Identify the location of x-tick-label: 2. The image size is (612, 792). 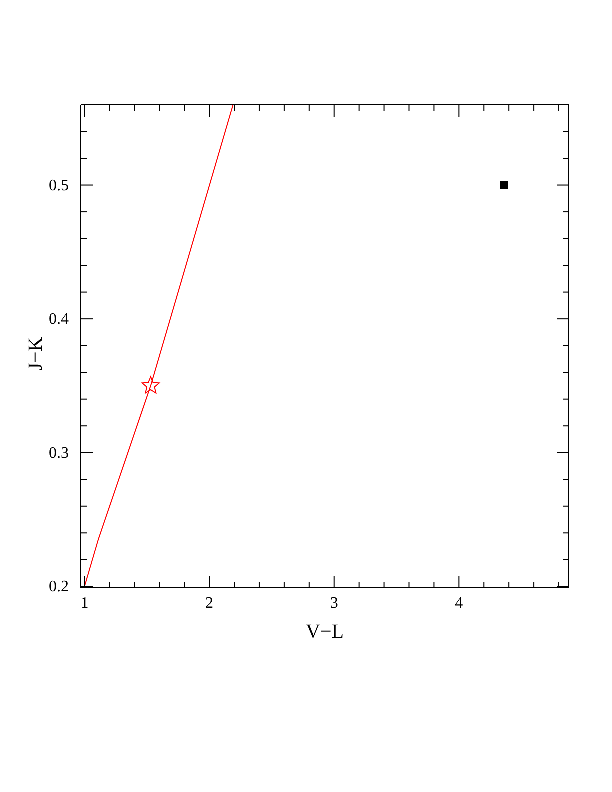
(210, 603).